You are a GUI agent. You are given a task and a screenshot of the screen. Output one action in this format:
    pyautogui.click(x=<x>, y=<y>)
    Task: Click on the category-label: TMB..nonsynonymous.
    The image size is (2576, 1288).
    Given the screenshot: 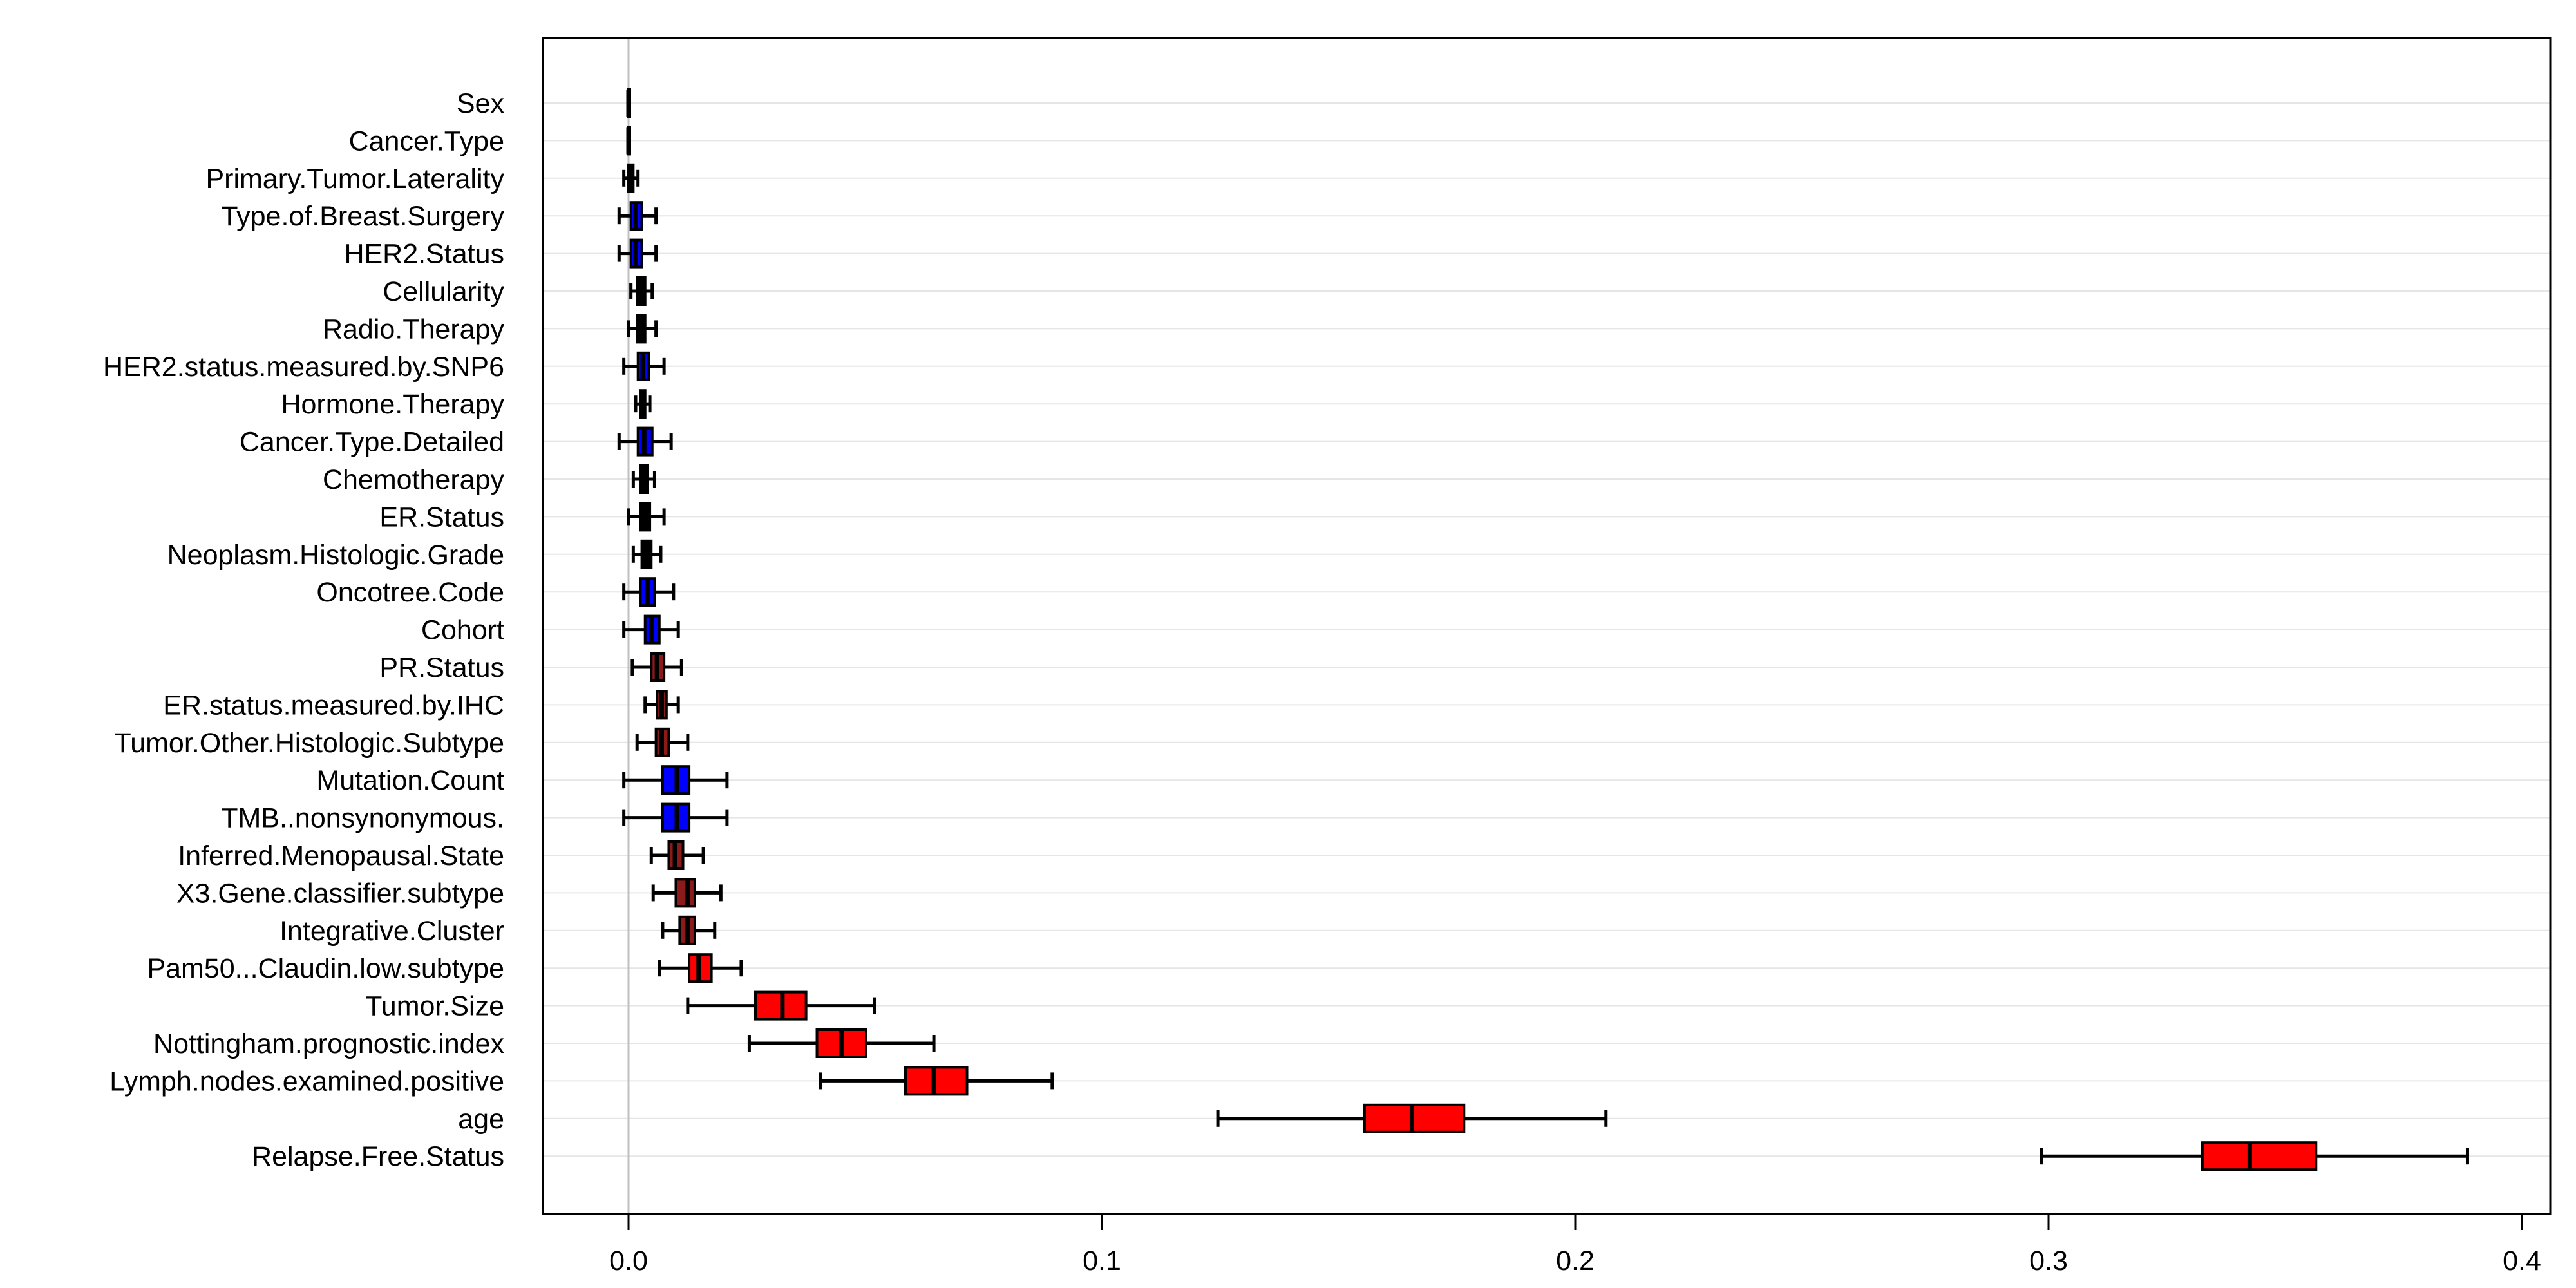 What is the action you would take?
    pyautogui.click(x=363, y=818)
    